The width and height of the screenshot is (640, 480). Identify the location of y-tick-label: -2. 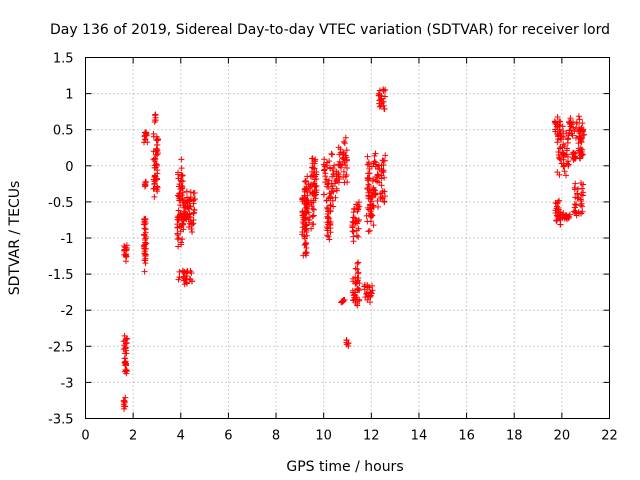
(67, 311).